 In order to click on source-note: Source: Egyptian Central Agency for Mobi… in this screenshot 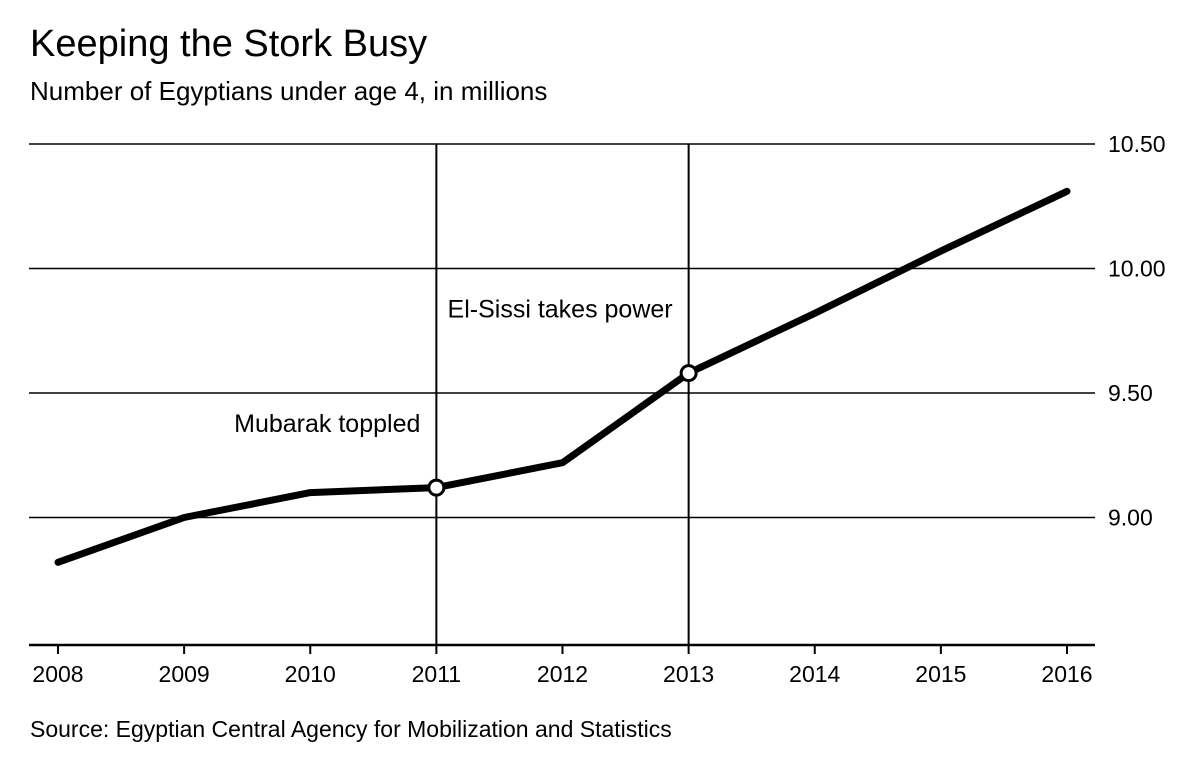, I will do `click(351, 729)`.